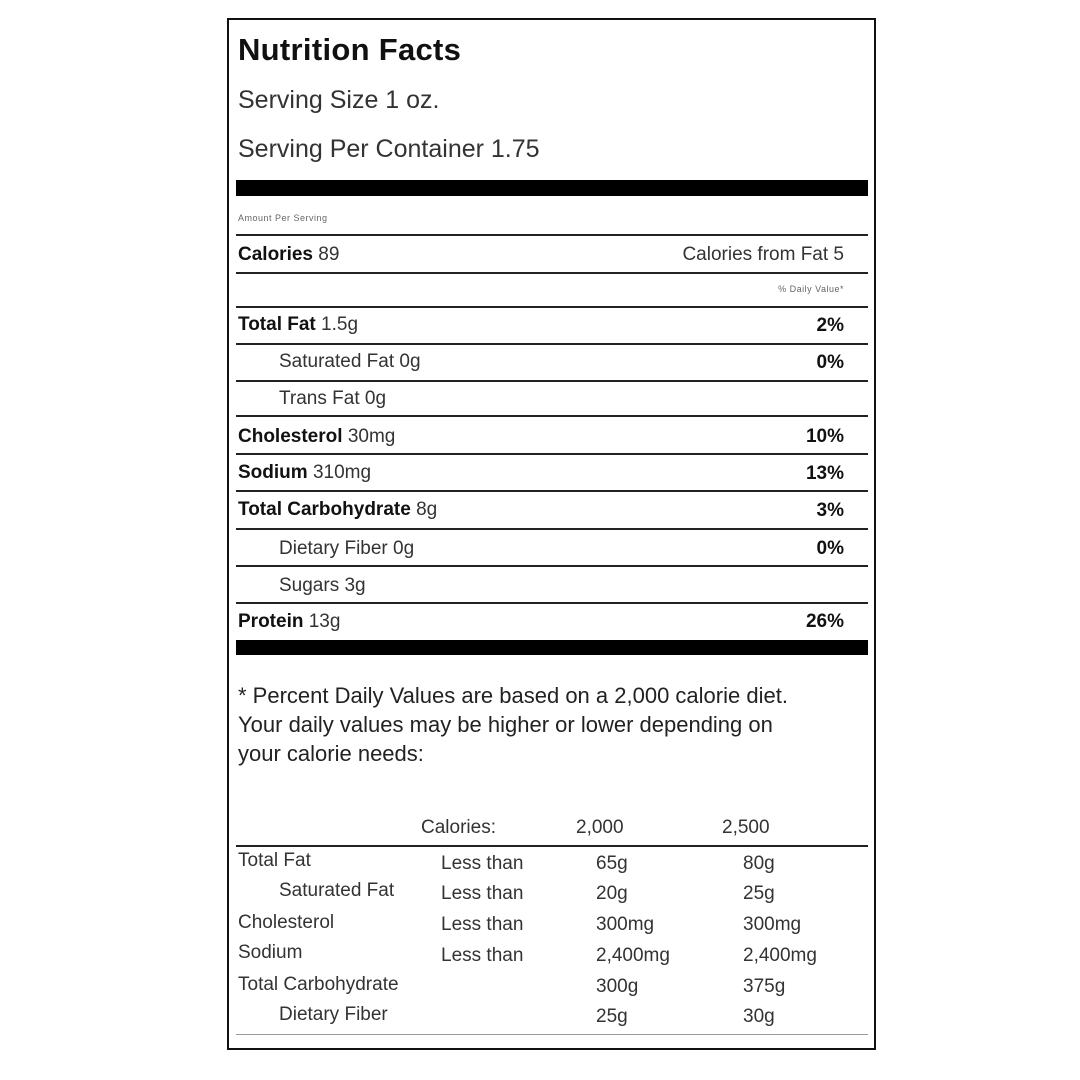 The height and width of the screenshot is (1080, 1080). I want to click on calories-row: Calories 89, so click(288, 255).